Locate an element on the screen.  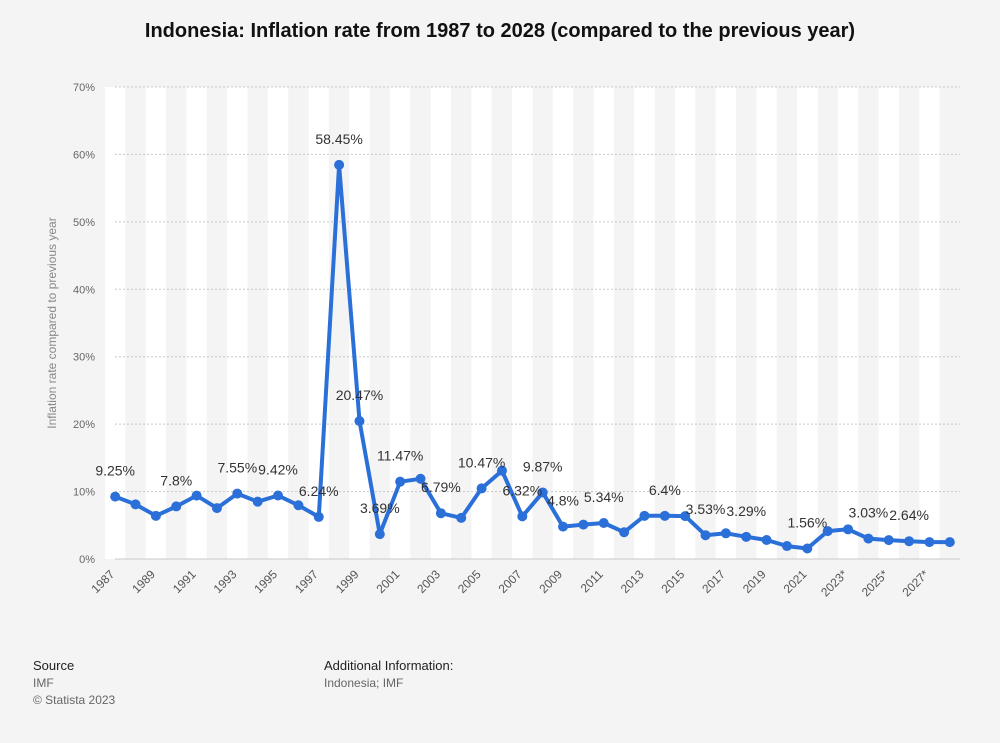
x-tick-label: 1989 is located at coordinates (143, 581).